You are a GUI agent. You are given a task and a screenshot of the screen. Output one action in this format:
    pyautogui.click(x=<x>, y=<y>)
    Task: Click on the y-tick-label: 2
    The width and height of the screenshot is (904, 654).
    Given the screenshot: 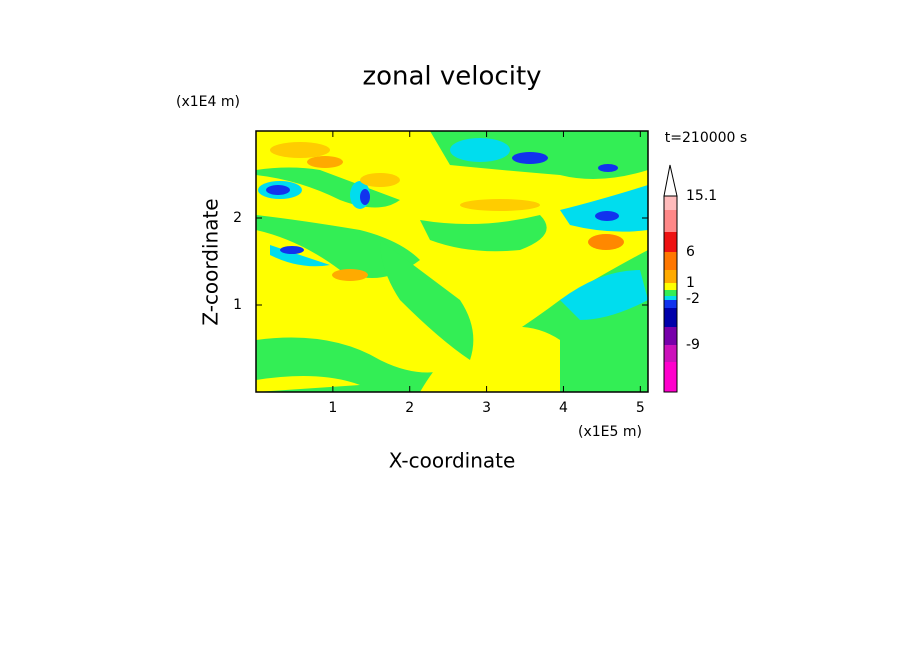 What is the action you would take?
    pyautogui.click(x=237, y=218)
    